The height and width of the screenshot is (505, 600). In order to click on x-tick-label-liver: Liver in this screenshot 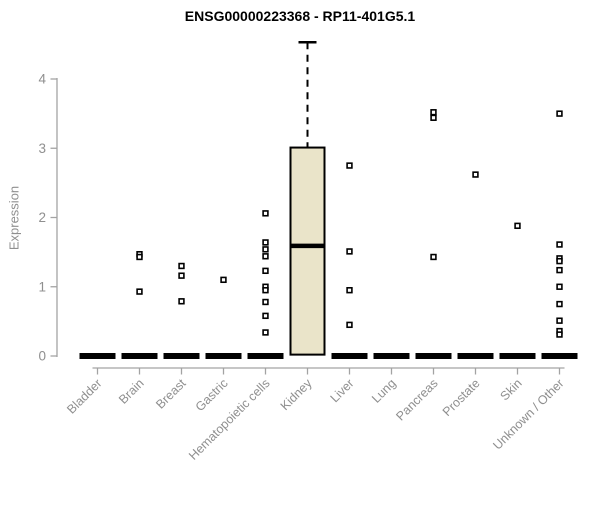, I will do `click(342, 390)`.